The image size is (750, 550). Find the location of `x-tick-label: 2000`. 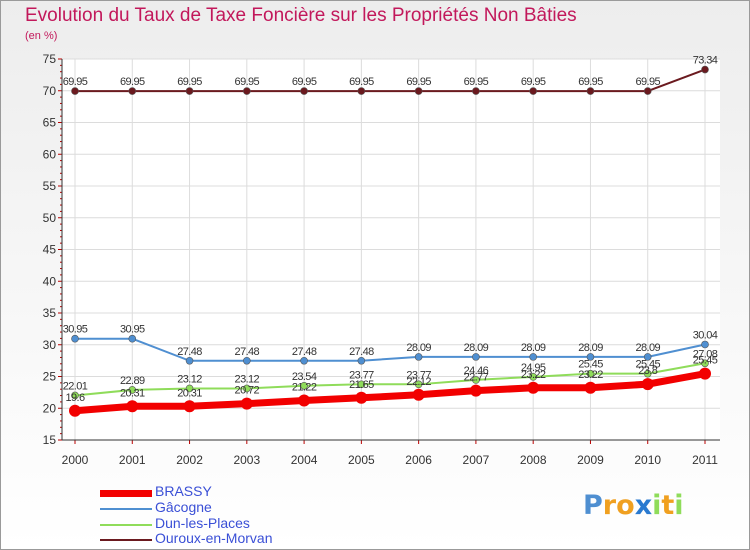

x-tick-label: 2000 is located at coordinates (75, 460).